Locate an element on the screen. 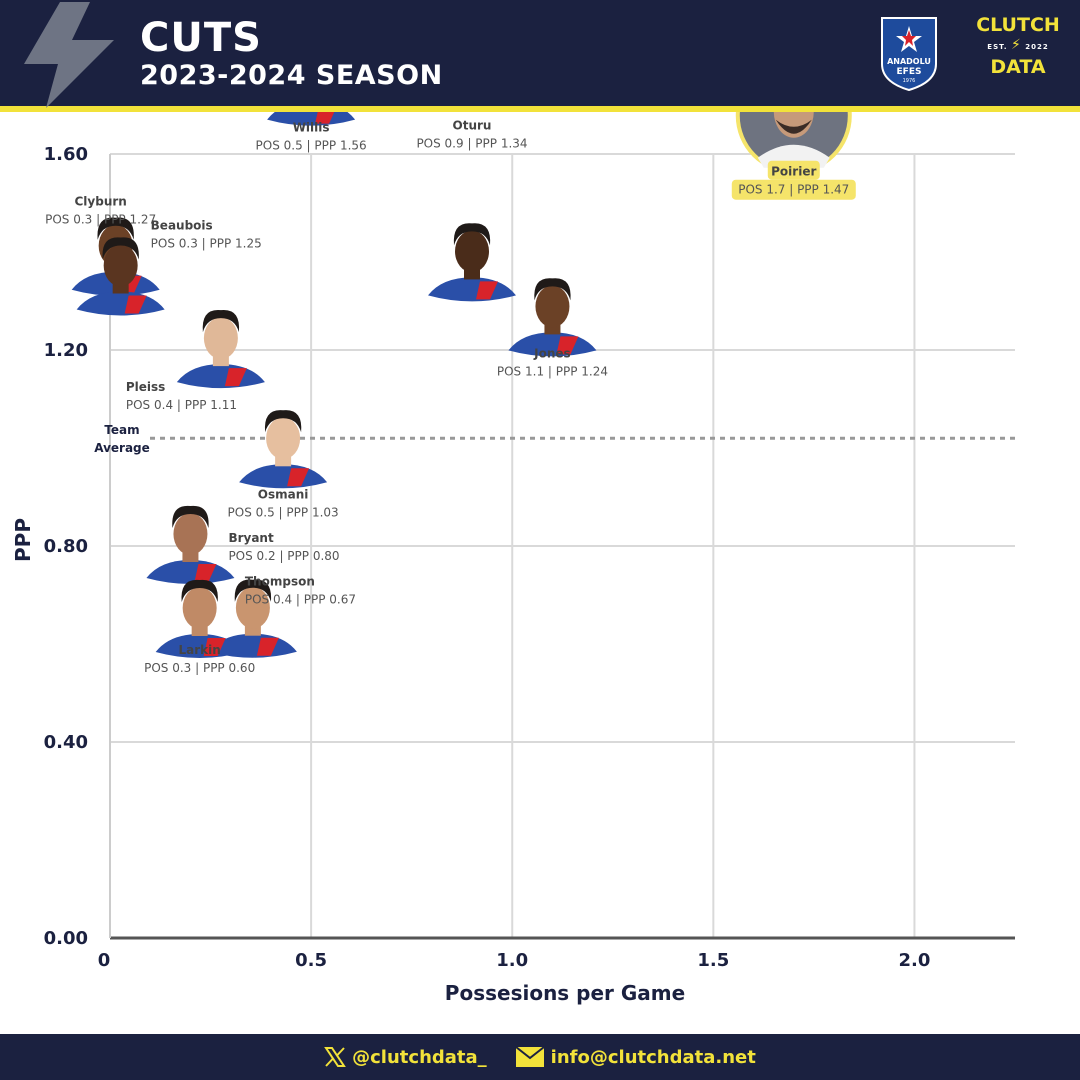 The height and width of the screenshot is (1080, 1080). twitter-handle: @clutchdata_ is located at coordinates (419, 1057).